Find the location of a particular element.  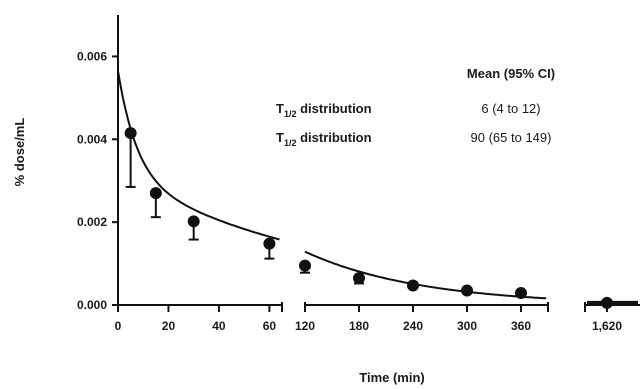

x-tick-label: 40 is located at coordinates (219, 326).